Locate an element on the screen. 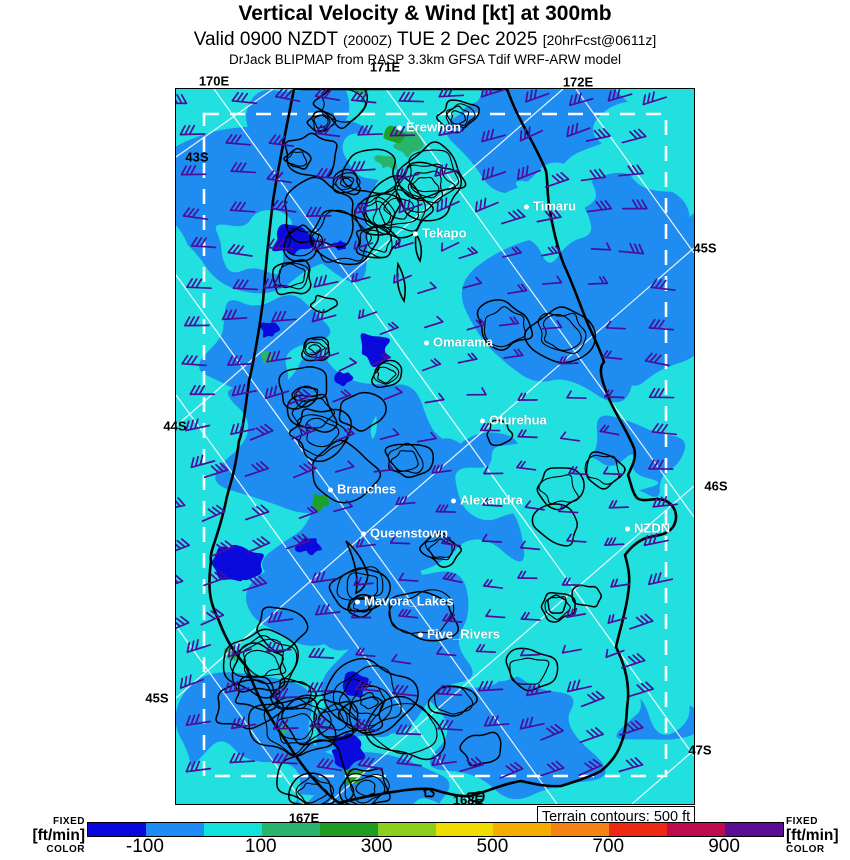 The width and height of the screenshot is (850, 860). grid-label-43s: 43S is located at coordinates (197, 157).